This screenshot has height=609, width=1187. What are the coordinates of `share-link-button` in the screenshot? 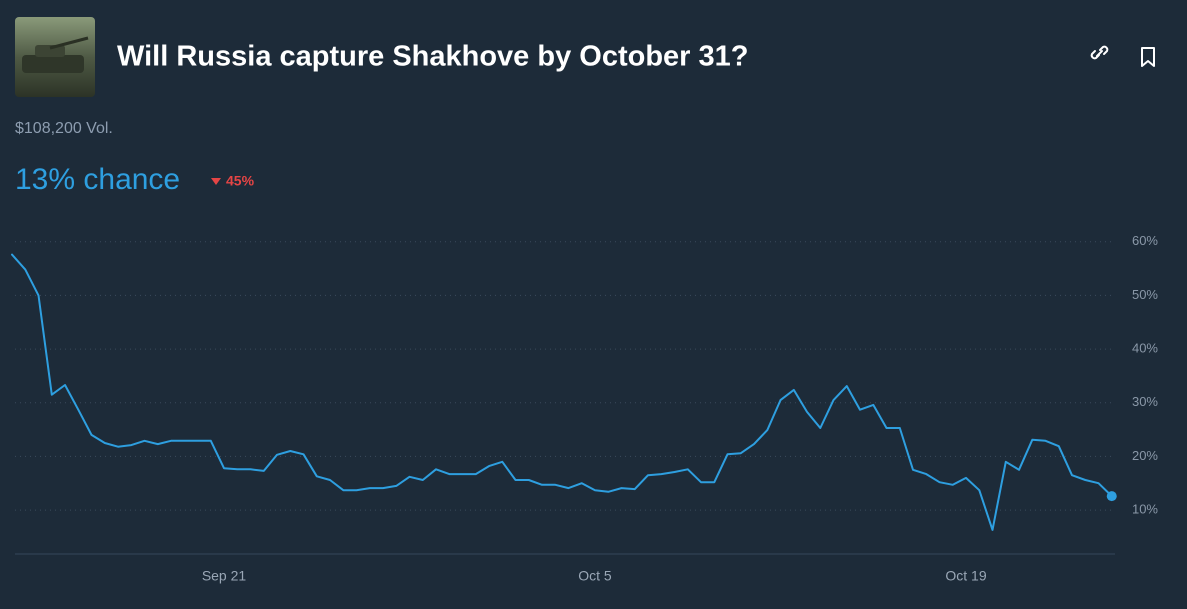 It's located at (1099, 53).